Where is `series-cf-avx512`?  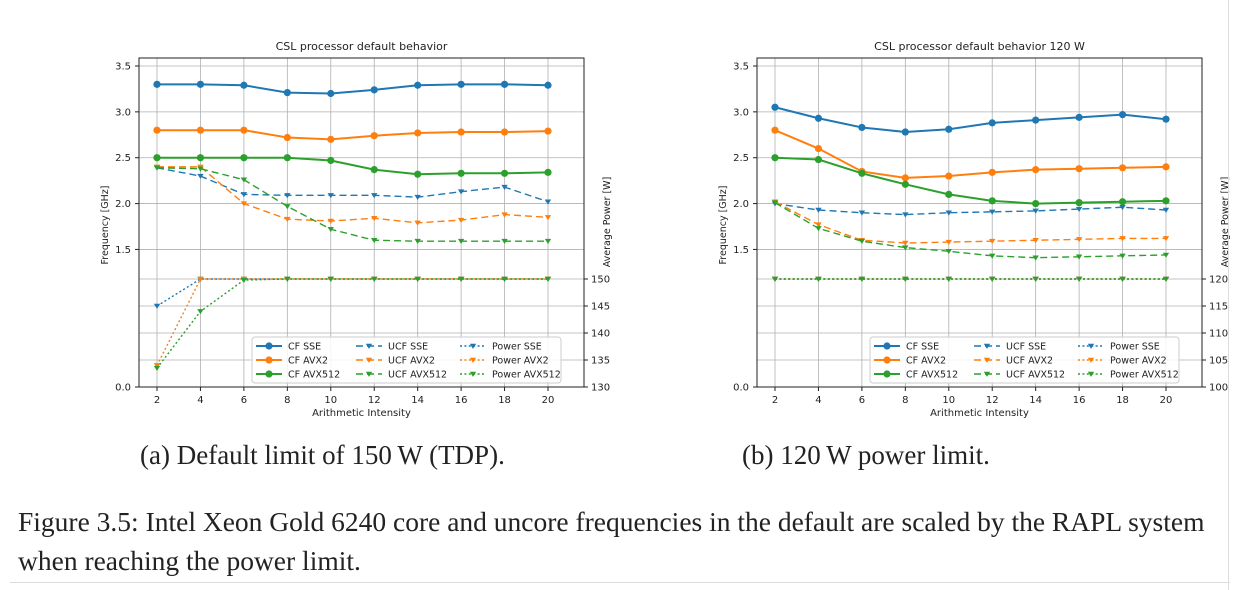
series-cf-avx512 is located at coordinates (970, 181).